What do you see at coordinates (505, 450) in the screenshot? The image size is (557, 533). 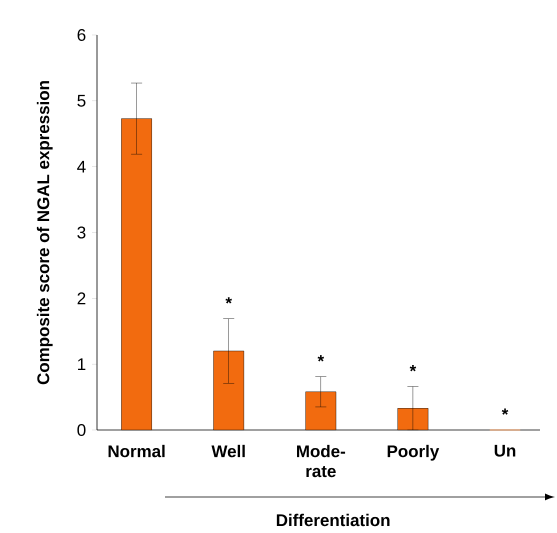 I see `x-tick-label: Un` at bounding box center [505, 450].